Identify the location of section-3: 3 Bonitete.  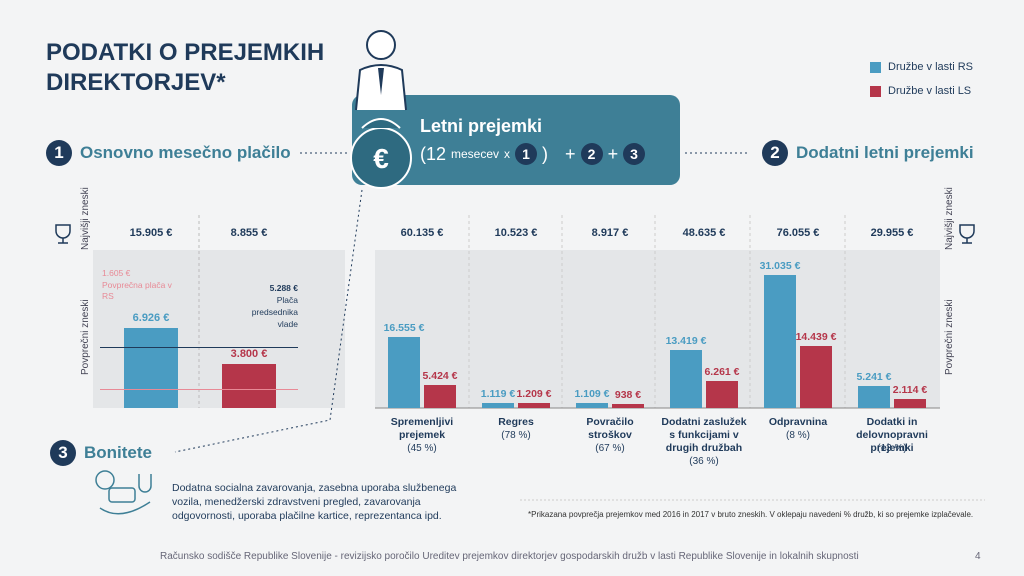
(101, 453).